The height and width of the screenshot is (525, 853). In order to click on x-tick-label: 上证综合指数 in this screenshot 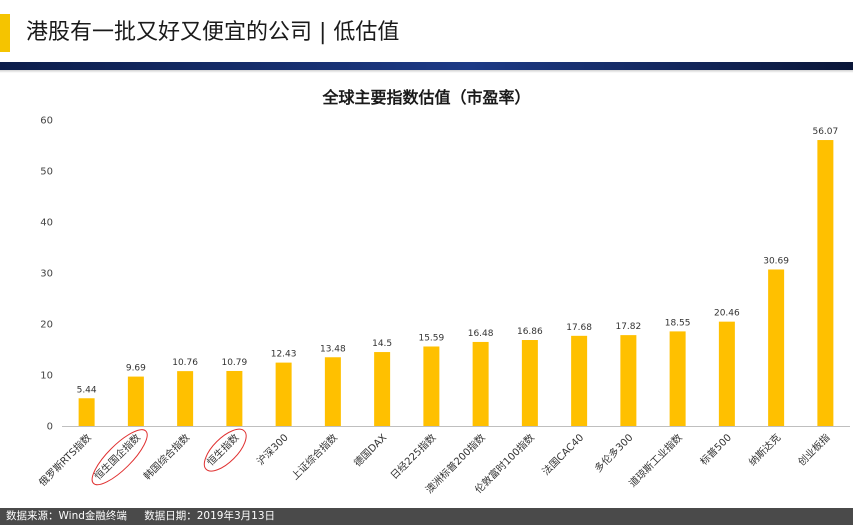, I will do `click(314, 457)`.